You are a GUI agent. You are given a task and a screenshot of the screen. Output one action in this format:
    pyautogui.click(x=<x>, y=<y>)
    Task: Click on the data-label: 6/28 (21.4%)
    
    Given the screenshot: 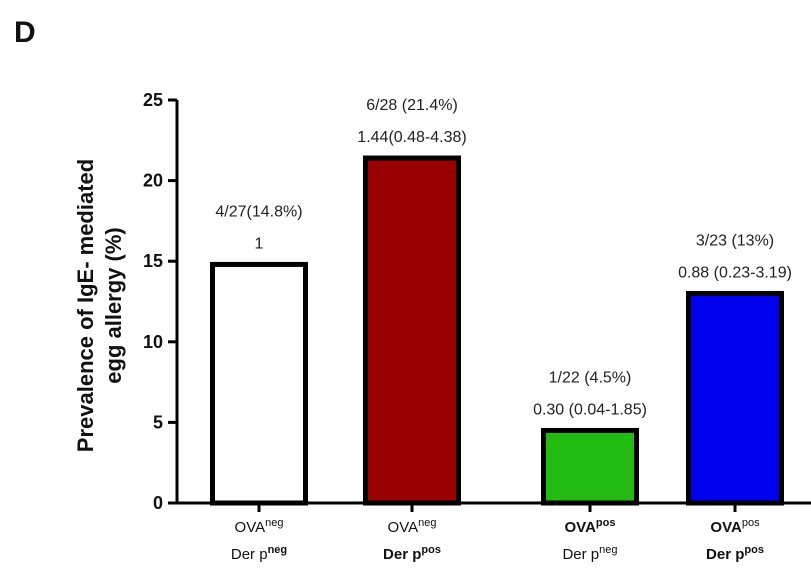 What is the action you would take?
    pyautogui.click(x=412, y=105)
    